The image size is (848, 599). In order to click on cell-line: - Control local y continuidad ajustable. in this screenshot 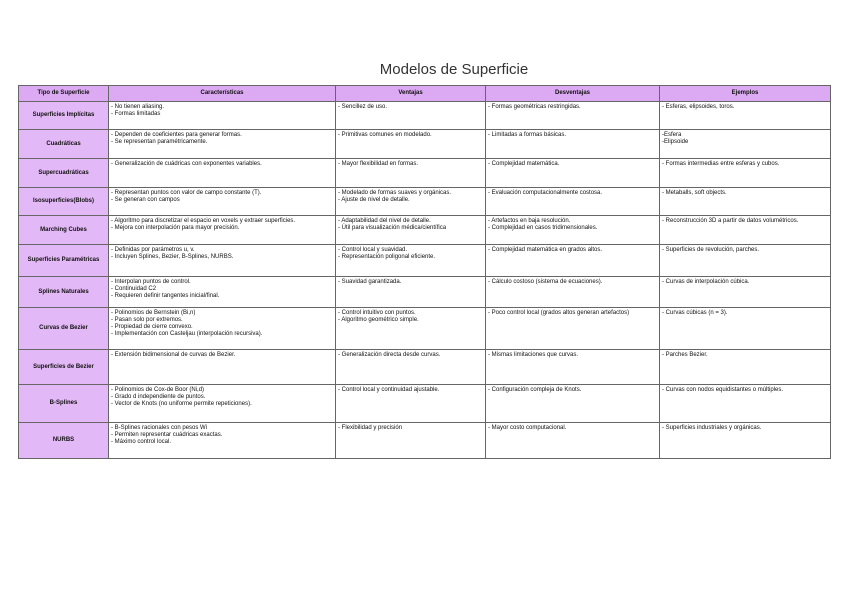, I will do `click(389, 390)`.